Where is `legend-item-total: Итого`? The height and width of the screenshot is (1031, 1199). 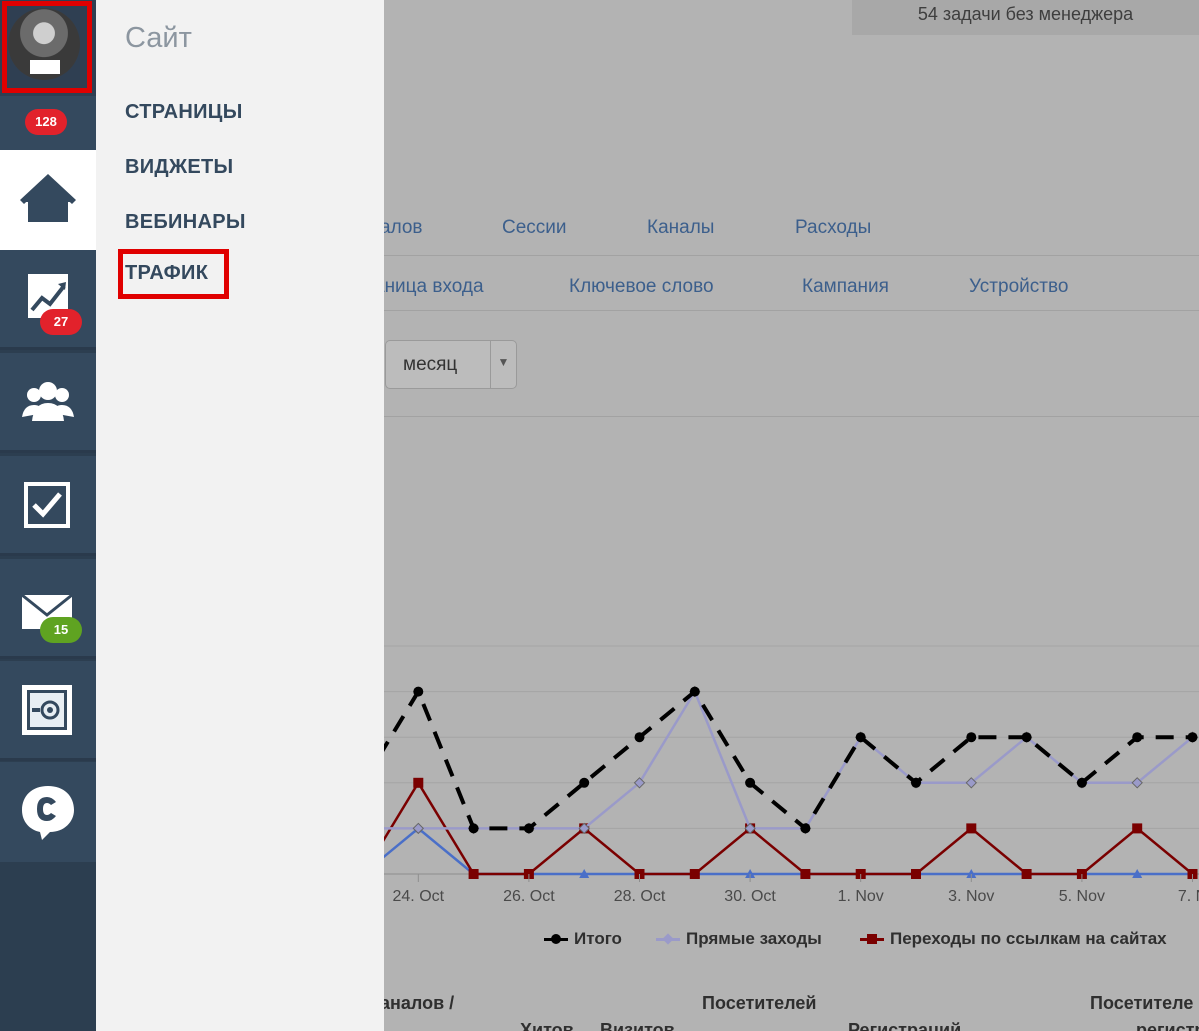
legend-item-total: Итого is located at coordinates (583, 942).